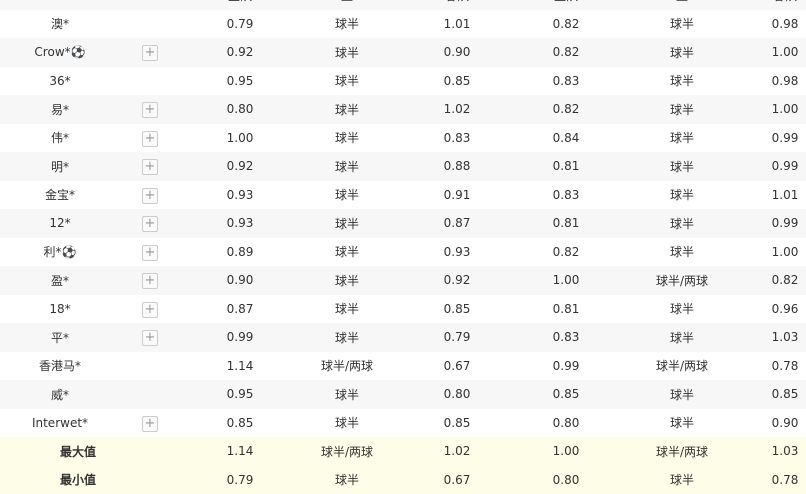 The height and width of the screenshot is (494, 806). Describe the element at coordinates (785, 309) in the screenshot. I see `odds-value: 0.96` at that location.